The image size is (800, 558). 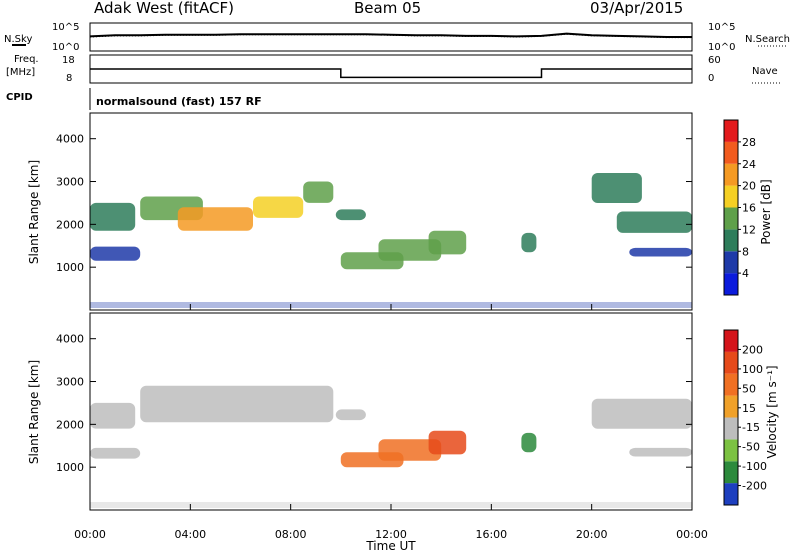 I want to click on date-title: 03/Apr/2015, so click(x=636, y=8).